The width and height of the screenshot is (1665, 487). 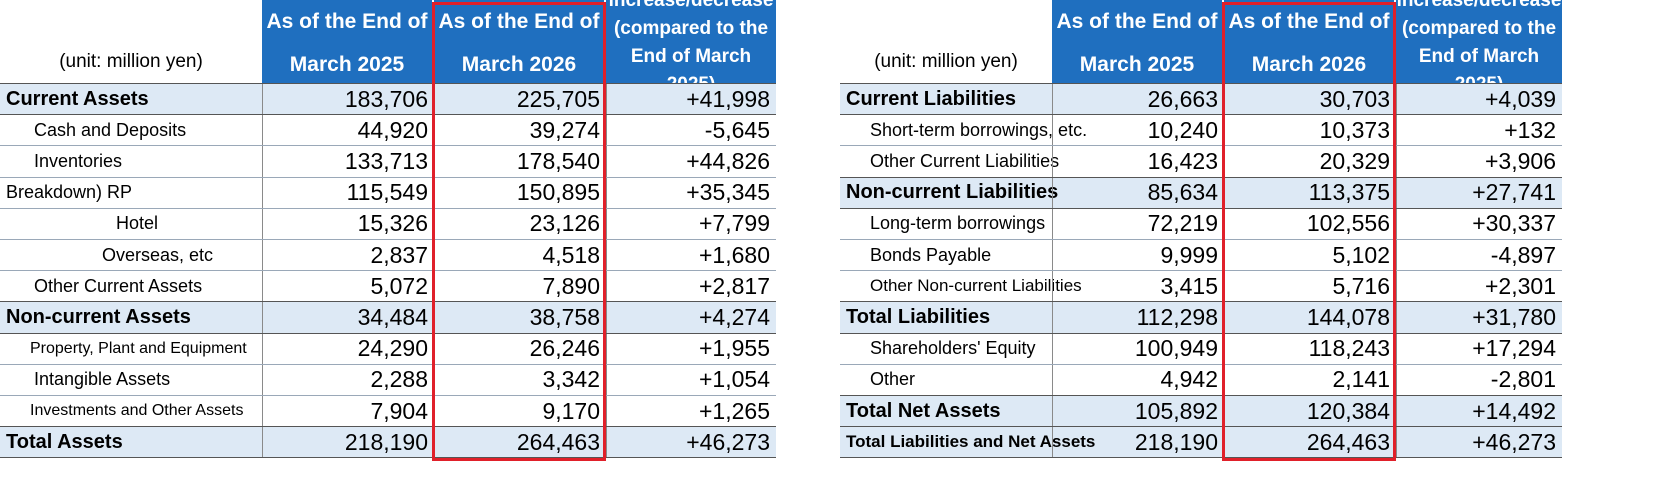 What do you see at coordinates (1137, 43) in the screenshot?
I see `header-march-2025: As of the End of March 2025` at bounding box center [1137, 43].